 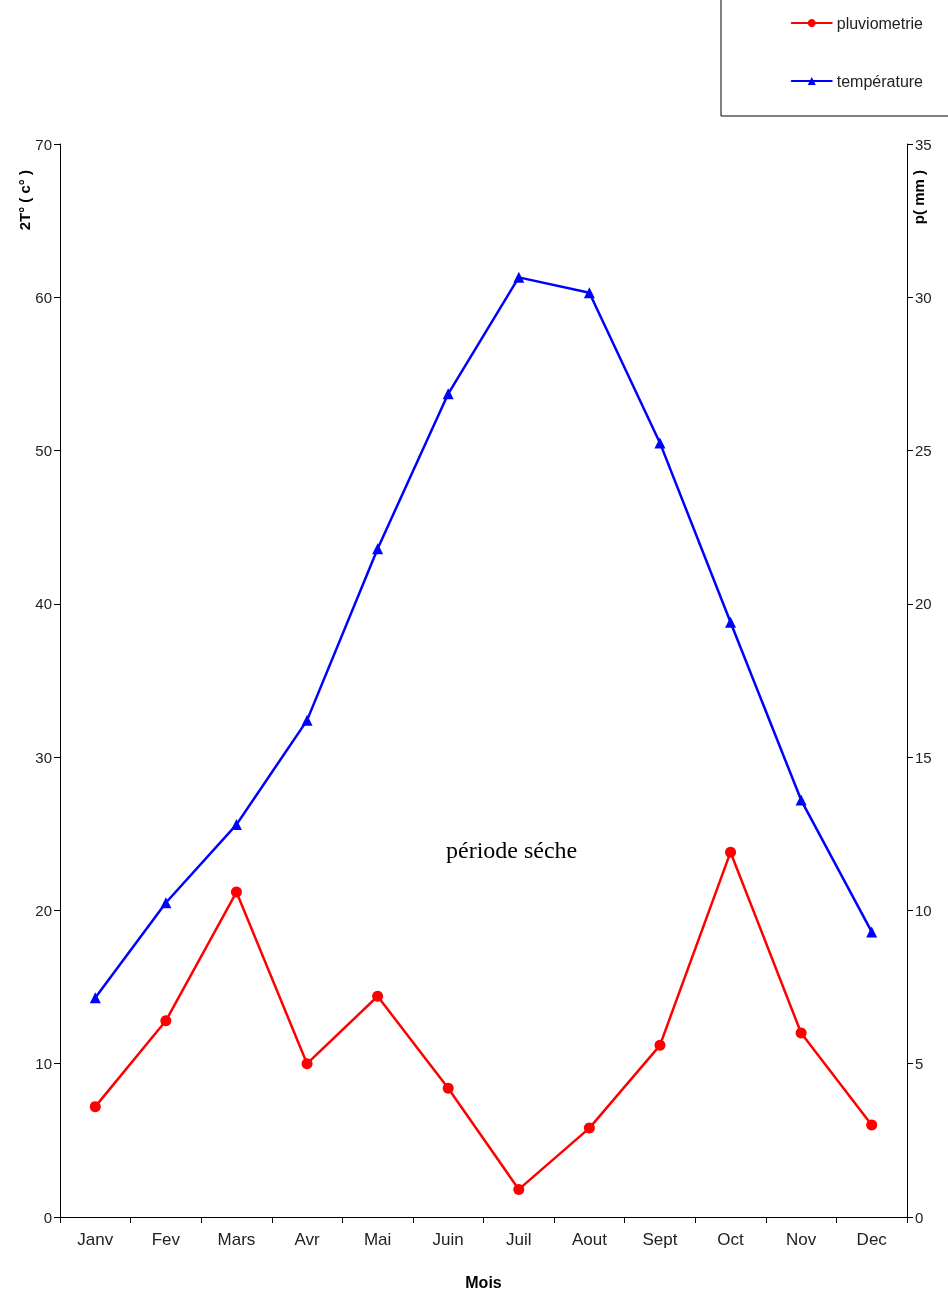 I want to click on y2-tick-label: 15, so click(x=923, y=757).